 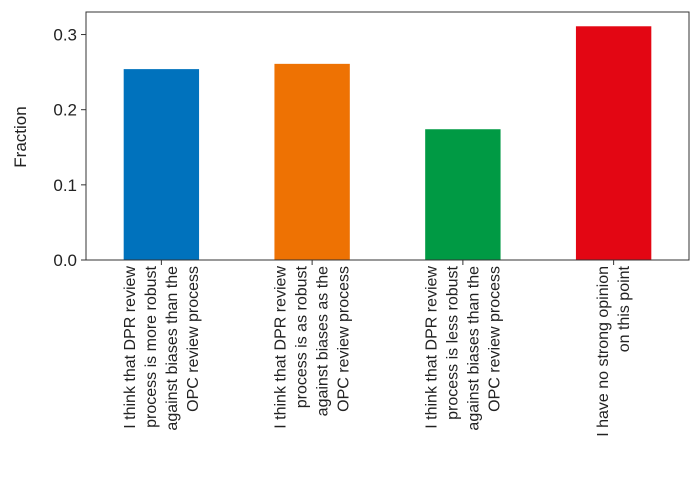 I want to click on category-label-2-line-1: I think that DPR review, so click(x=281, y=347).